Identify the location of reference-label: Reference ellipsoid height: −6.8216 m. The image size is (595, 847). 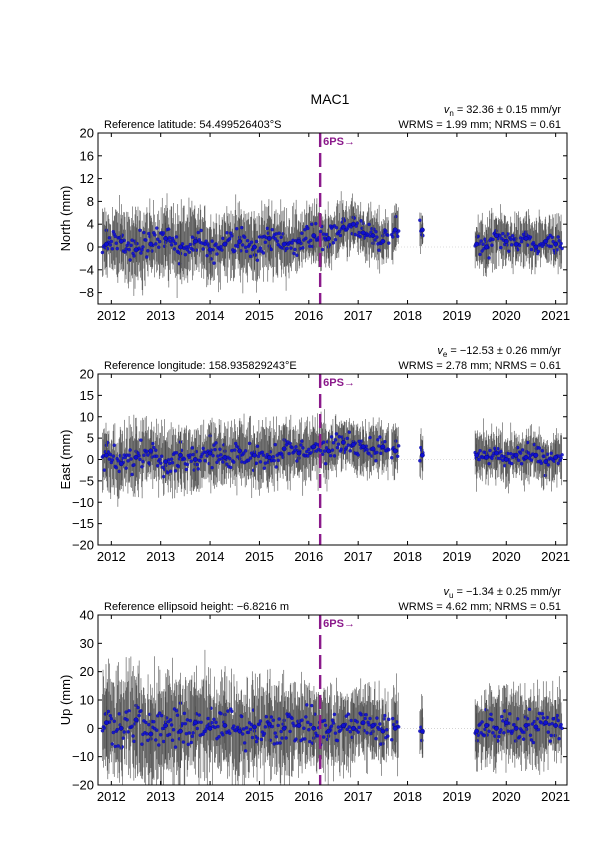
(196, 607).